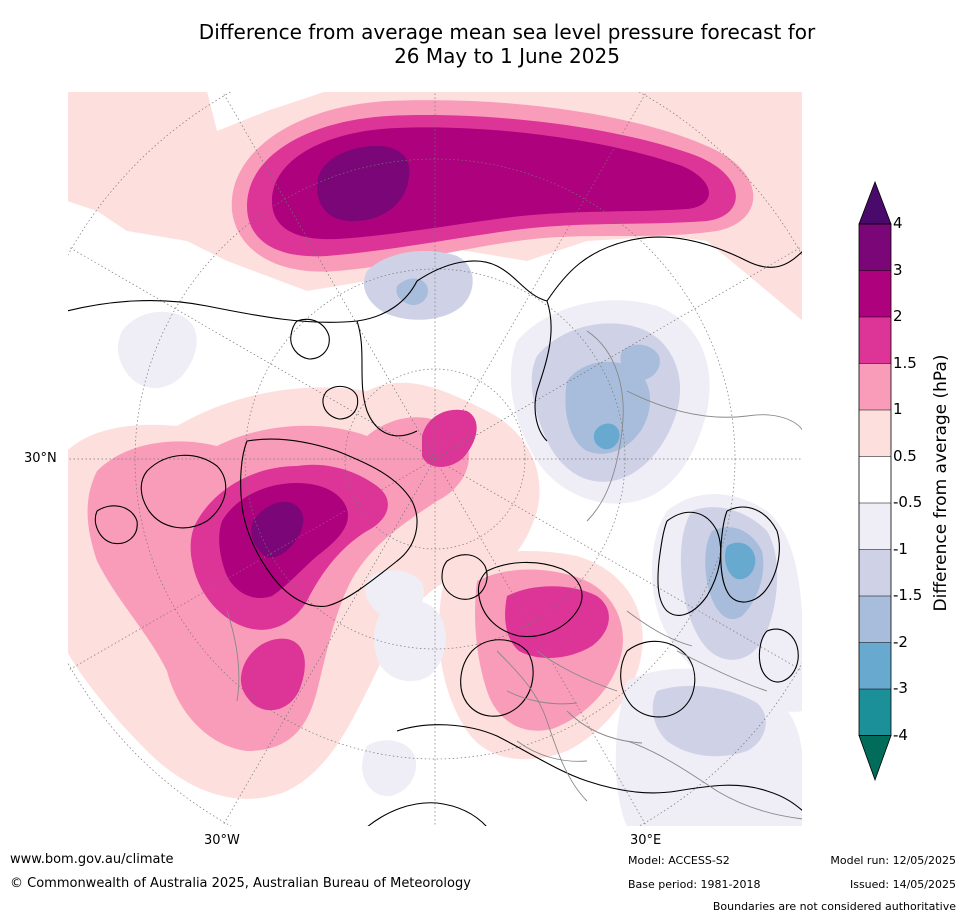  I want to click on colorbar-tick-label: 3, so click(898, 269).